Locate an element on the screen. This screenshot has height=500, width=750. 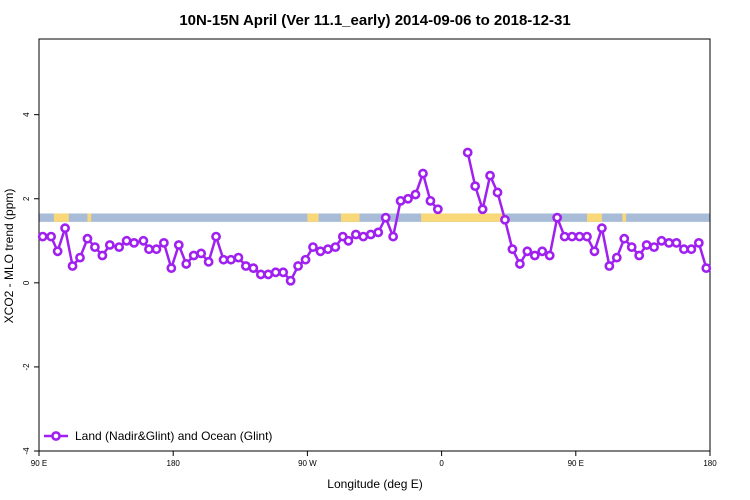
y-tick-label: -2 is located at coordinates (26, 367).